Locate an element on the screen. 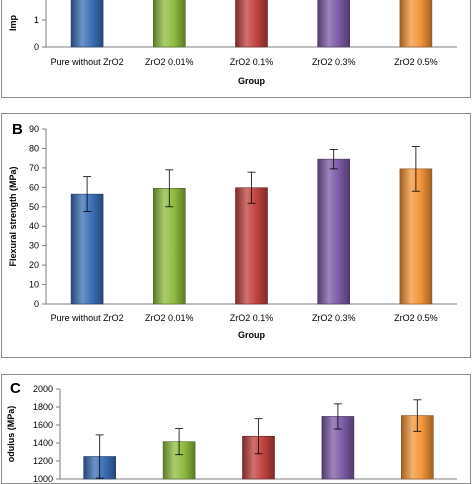 The width and height of the screenshot is (474, 484). y-tick-label: 2000 is located at coordinates (43, 389).